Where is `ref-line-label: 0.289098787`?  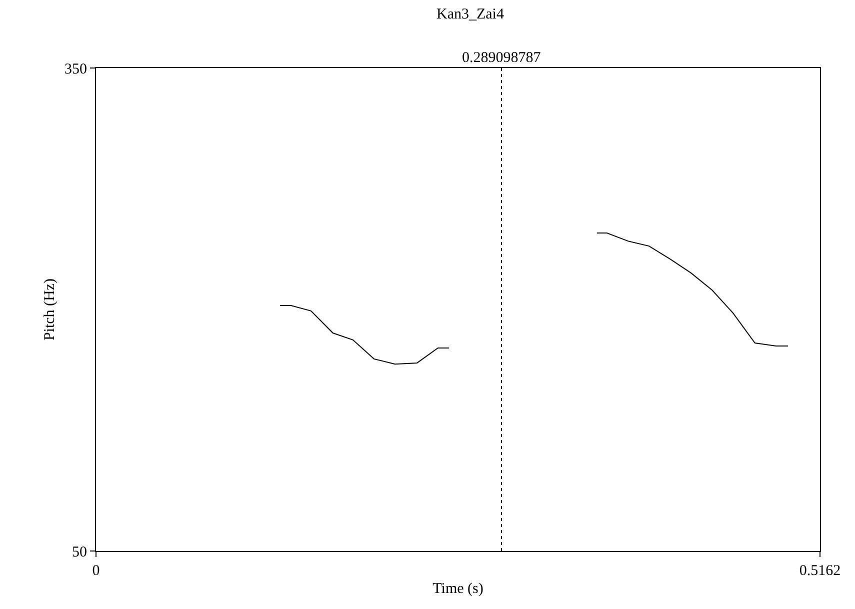 ref-line-label: 0.289098787 is located at coordinates (502, 58).